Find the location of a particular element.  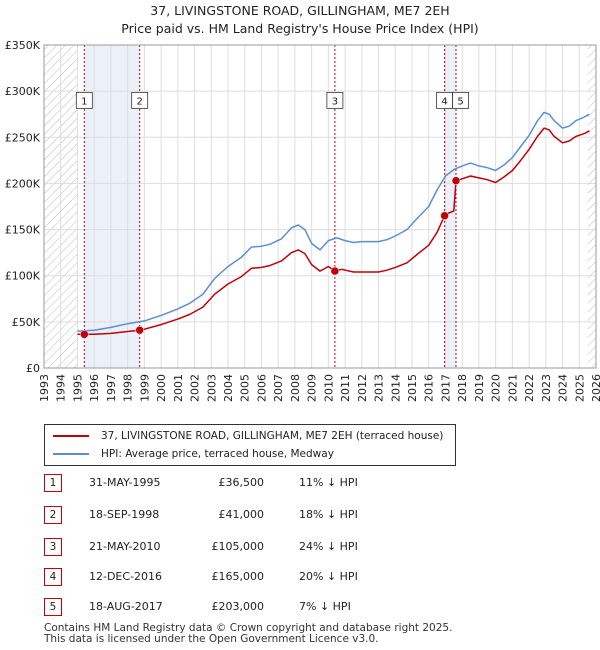

y-tick-label: £350K is located at coordinates (23, 45).